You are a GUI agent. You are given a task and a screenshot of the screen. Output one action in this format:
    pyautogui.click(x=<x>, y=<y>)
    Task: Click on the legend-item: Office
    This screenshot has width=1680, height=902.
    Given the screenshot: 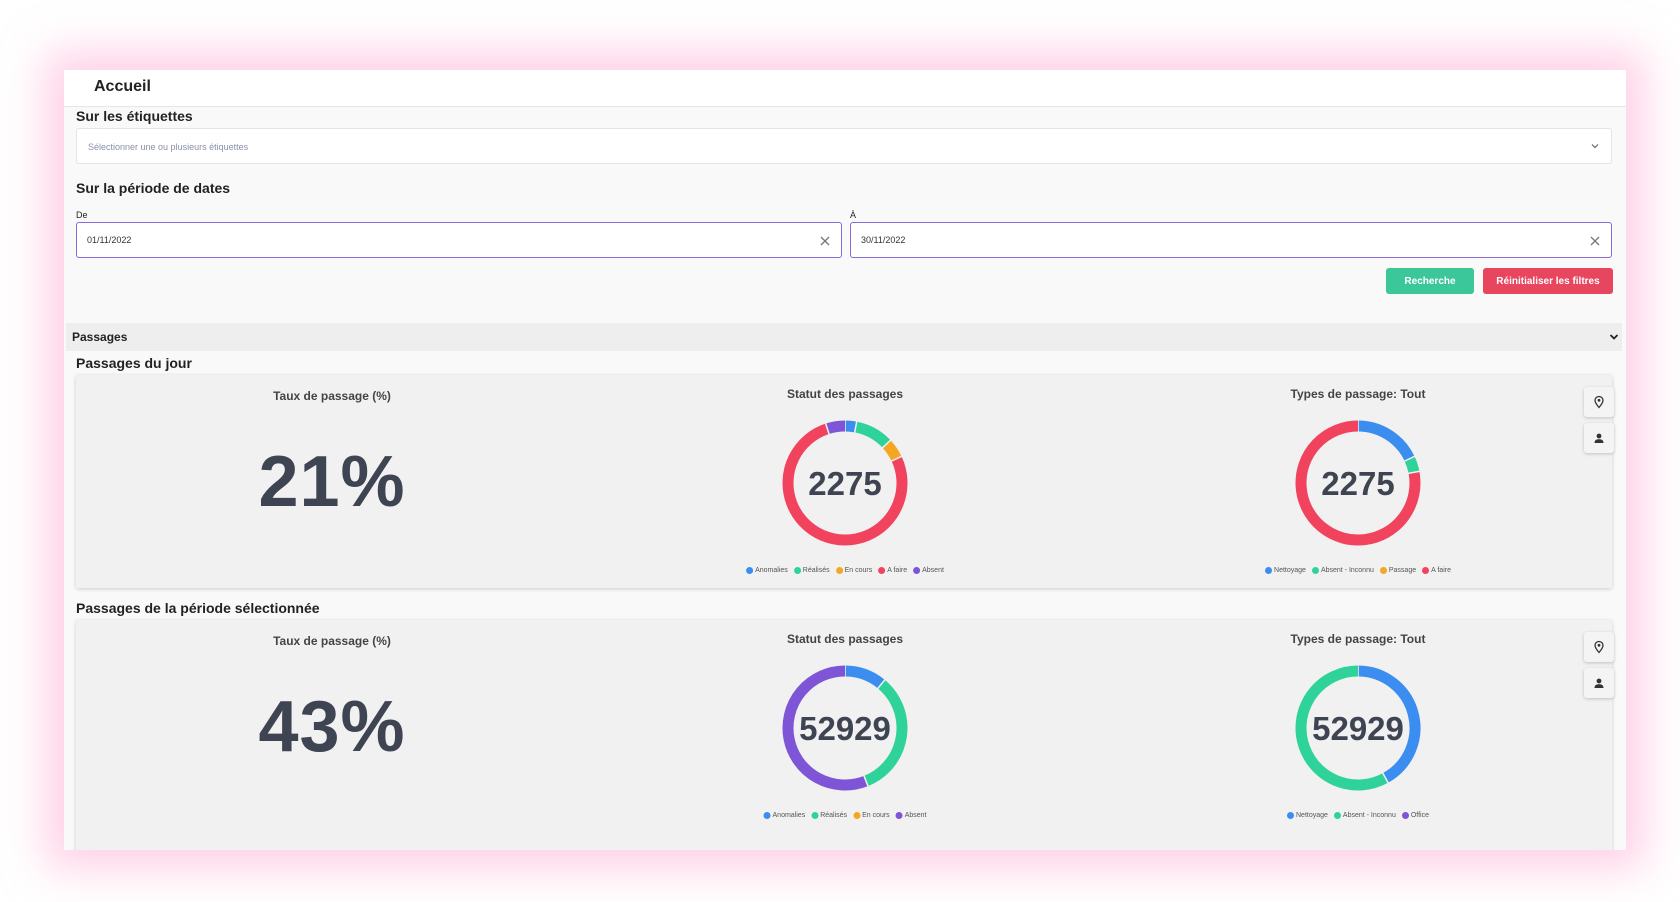 What is the action you would take?
    pyautogui.click(x=1415, y=815)
    